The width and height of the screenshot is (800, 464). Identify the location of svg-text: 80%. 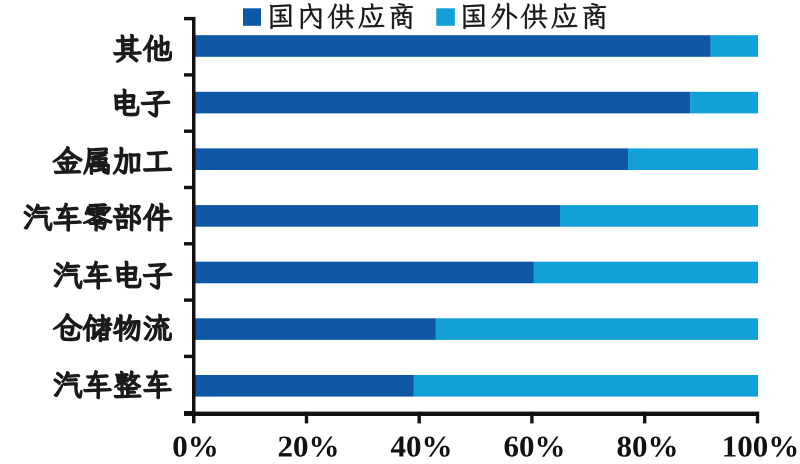
(648, 446).